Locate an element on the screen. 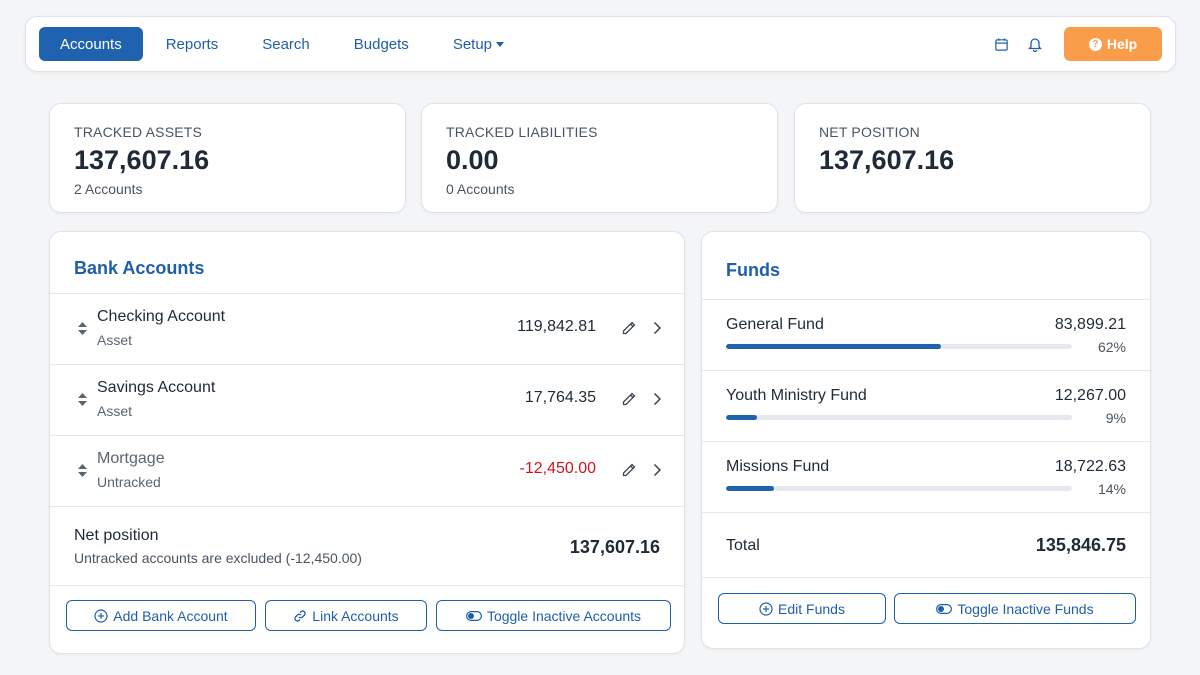 This screenshot has width=1200, height=675. account-name: Mortgage is located at coordinates (131, 458).